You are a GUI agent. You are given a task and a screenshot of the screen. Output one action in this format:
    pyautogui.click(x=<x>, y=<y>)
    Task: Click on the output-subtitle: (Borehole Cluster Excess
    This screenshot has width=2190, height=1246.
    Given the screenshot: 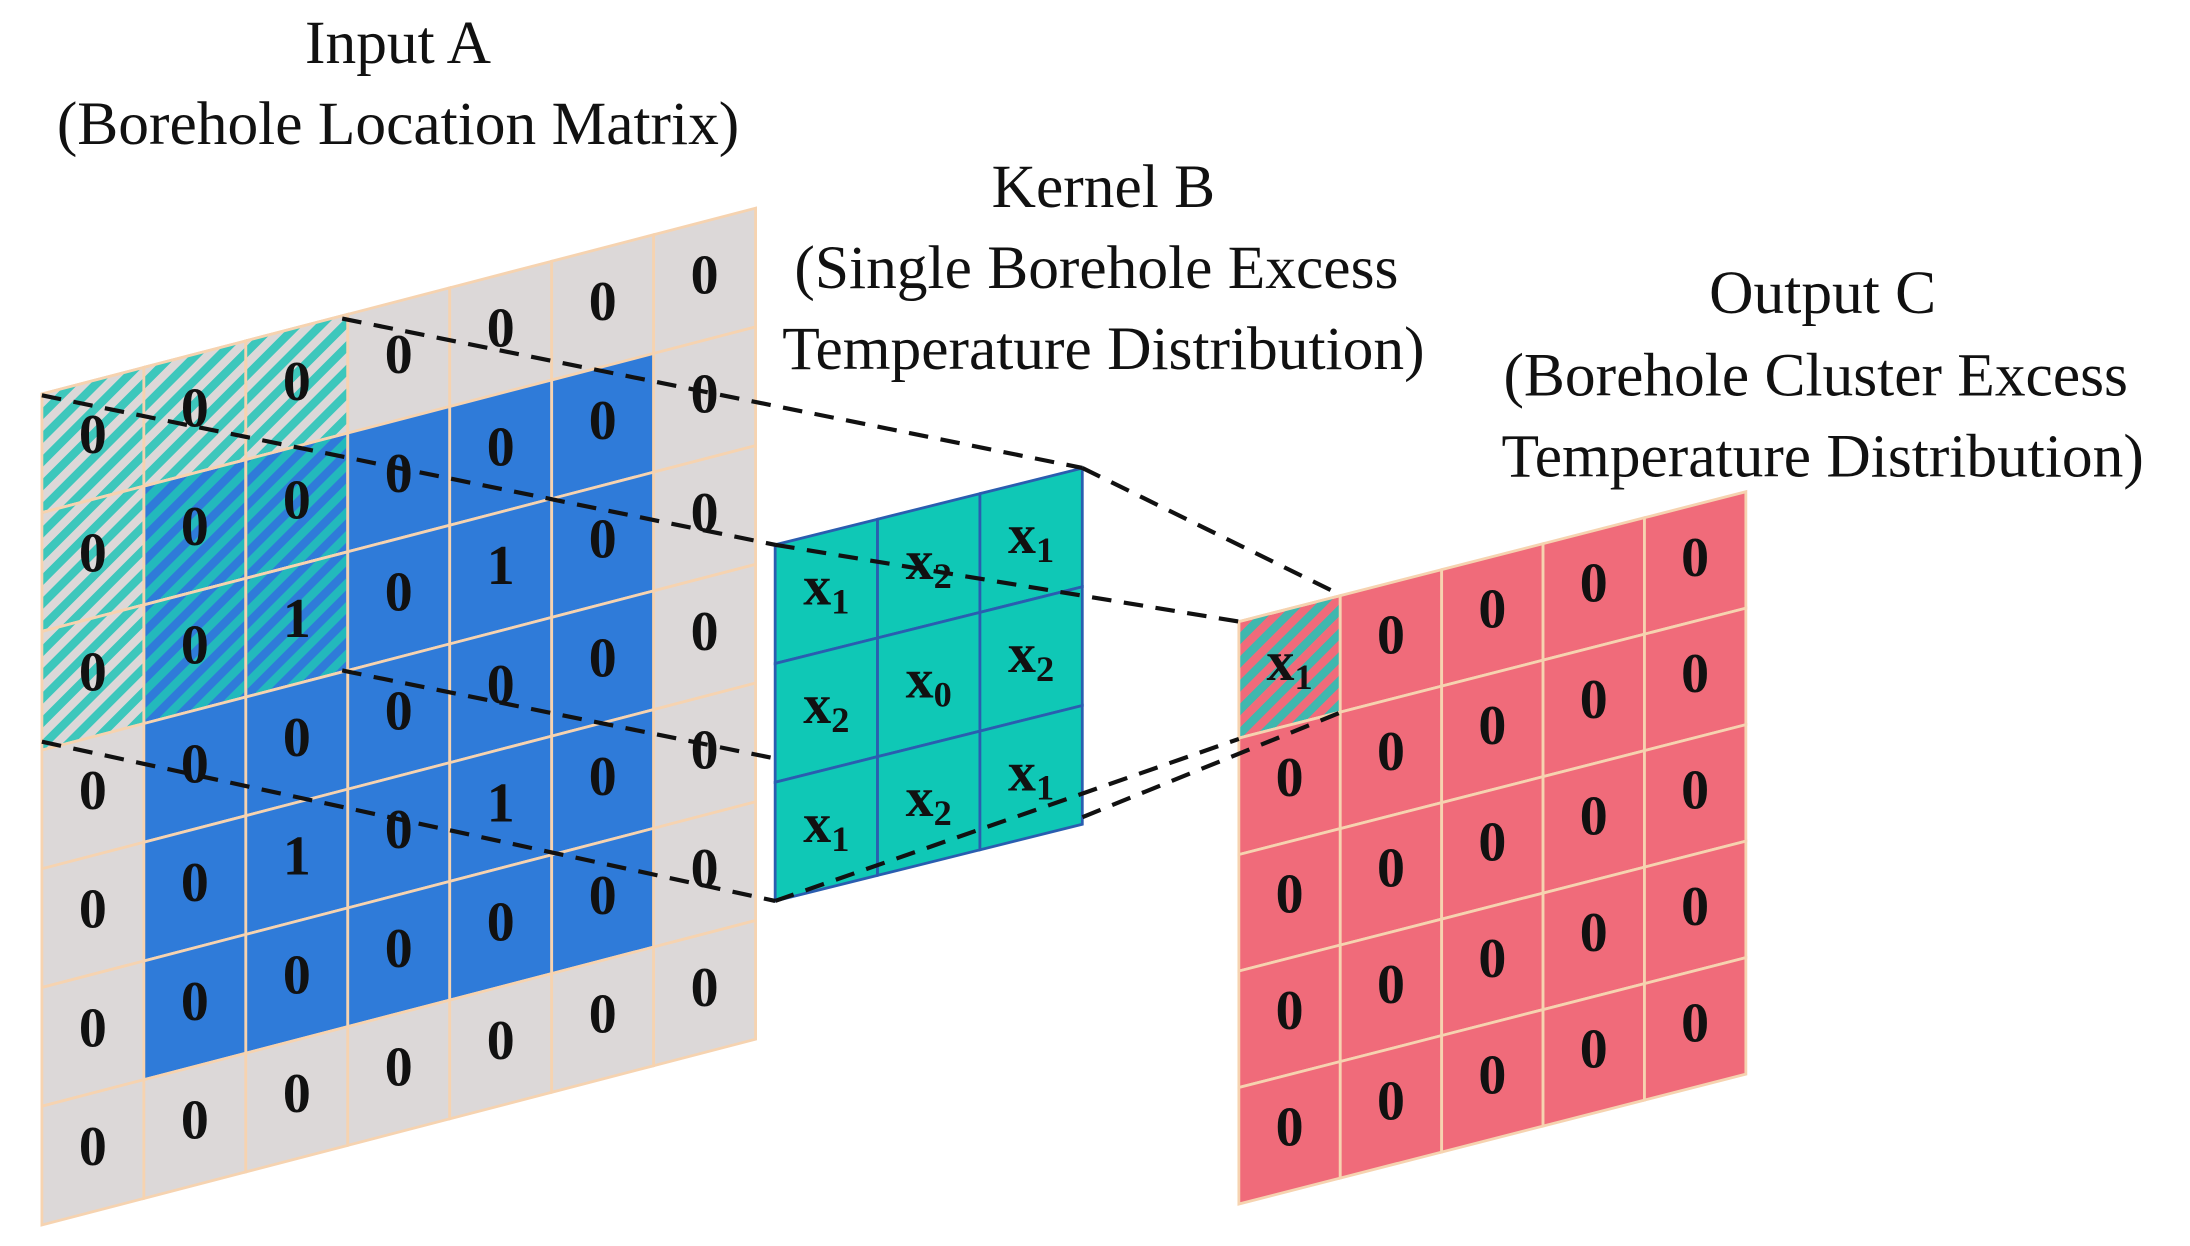 What is the action you would take?
    pyautogui.click(x=1815, y=375)
    